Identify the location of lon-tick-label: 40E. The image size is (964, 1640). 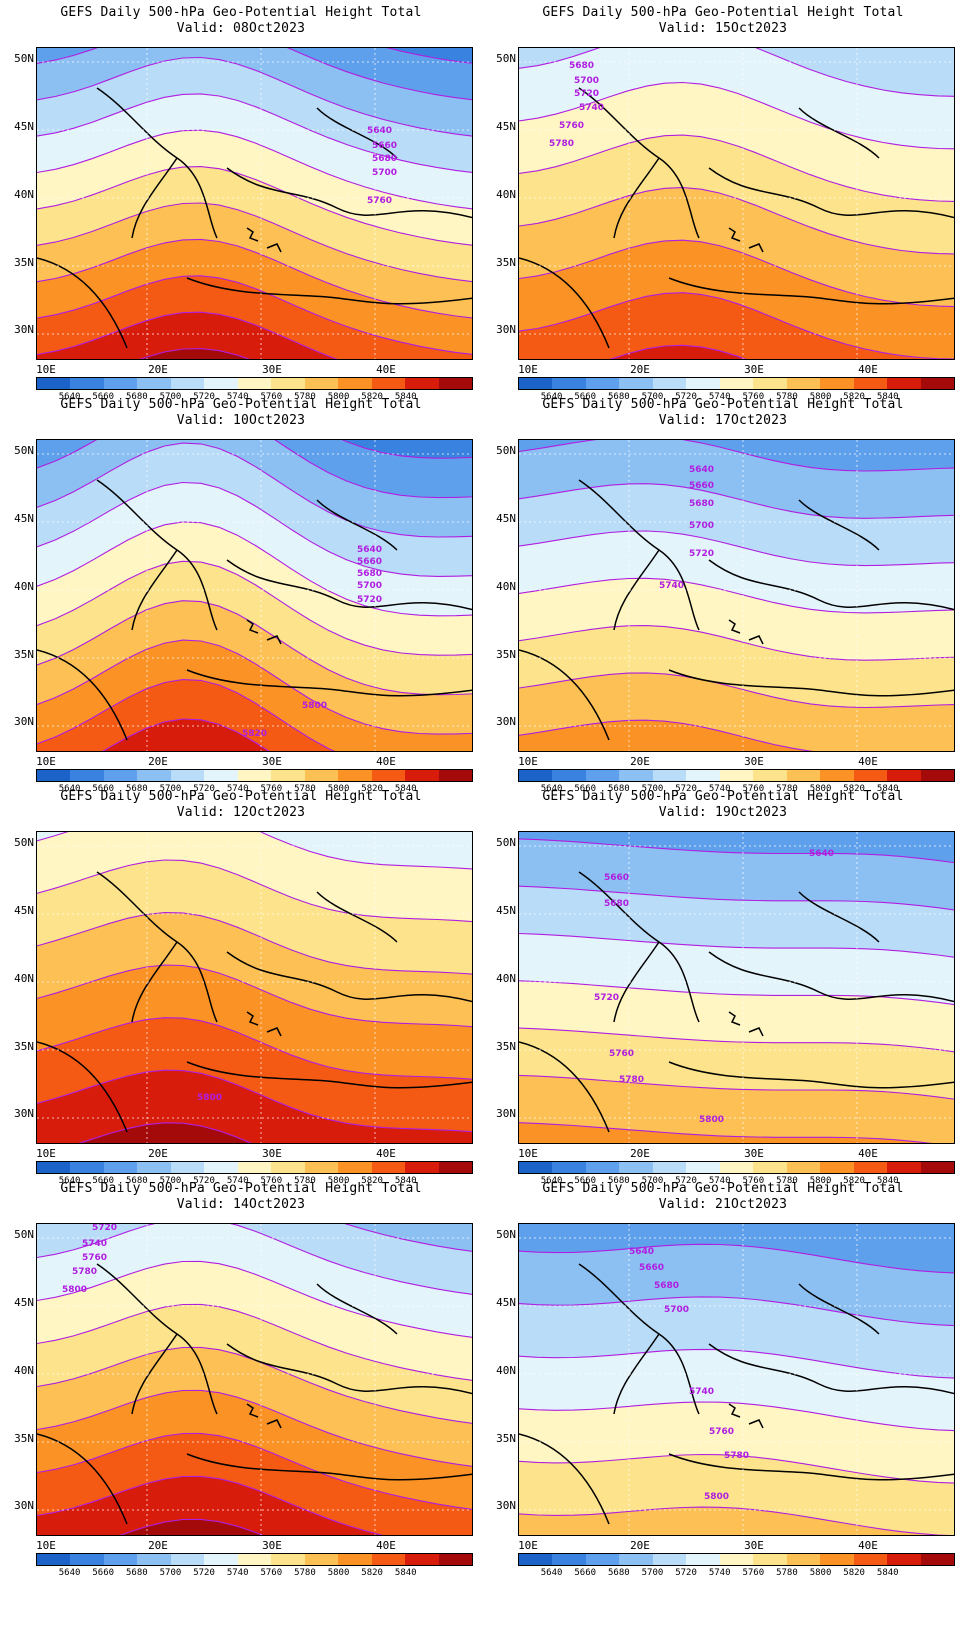
(386, 1545).